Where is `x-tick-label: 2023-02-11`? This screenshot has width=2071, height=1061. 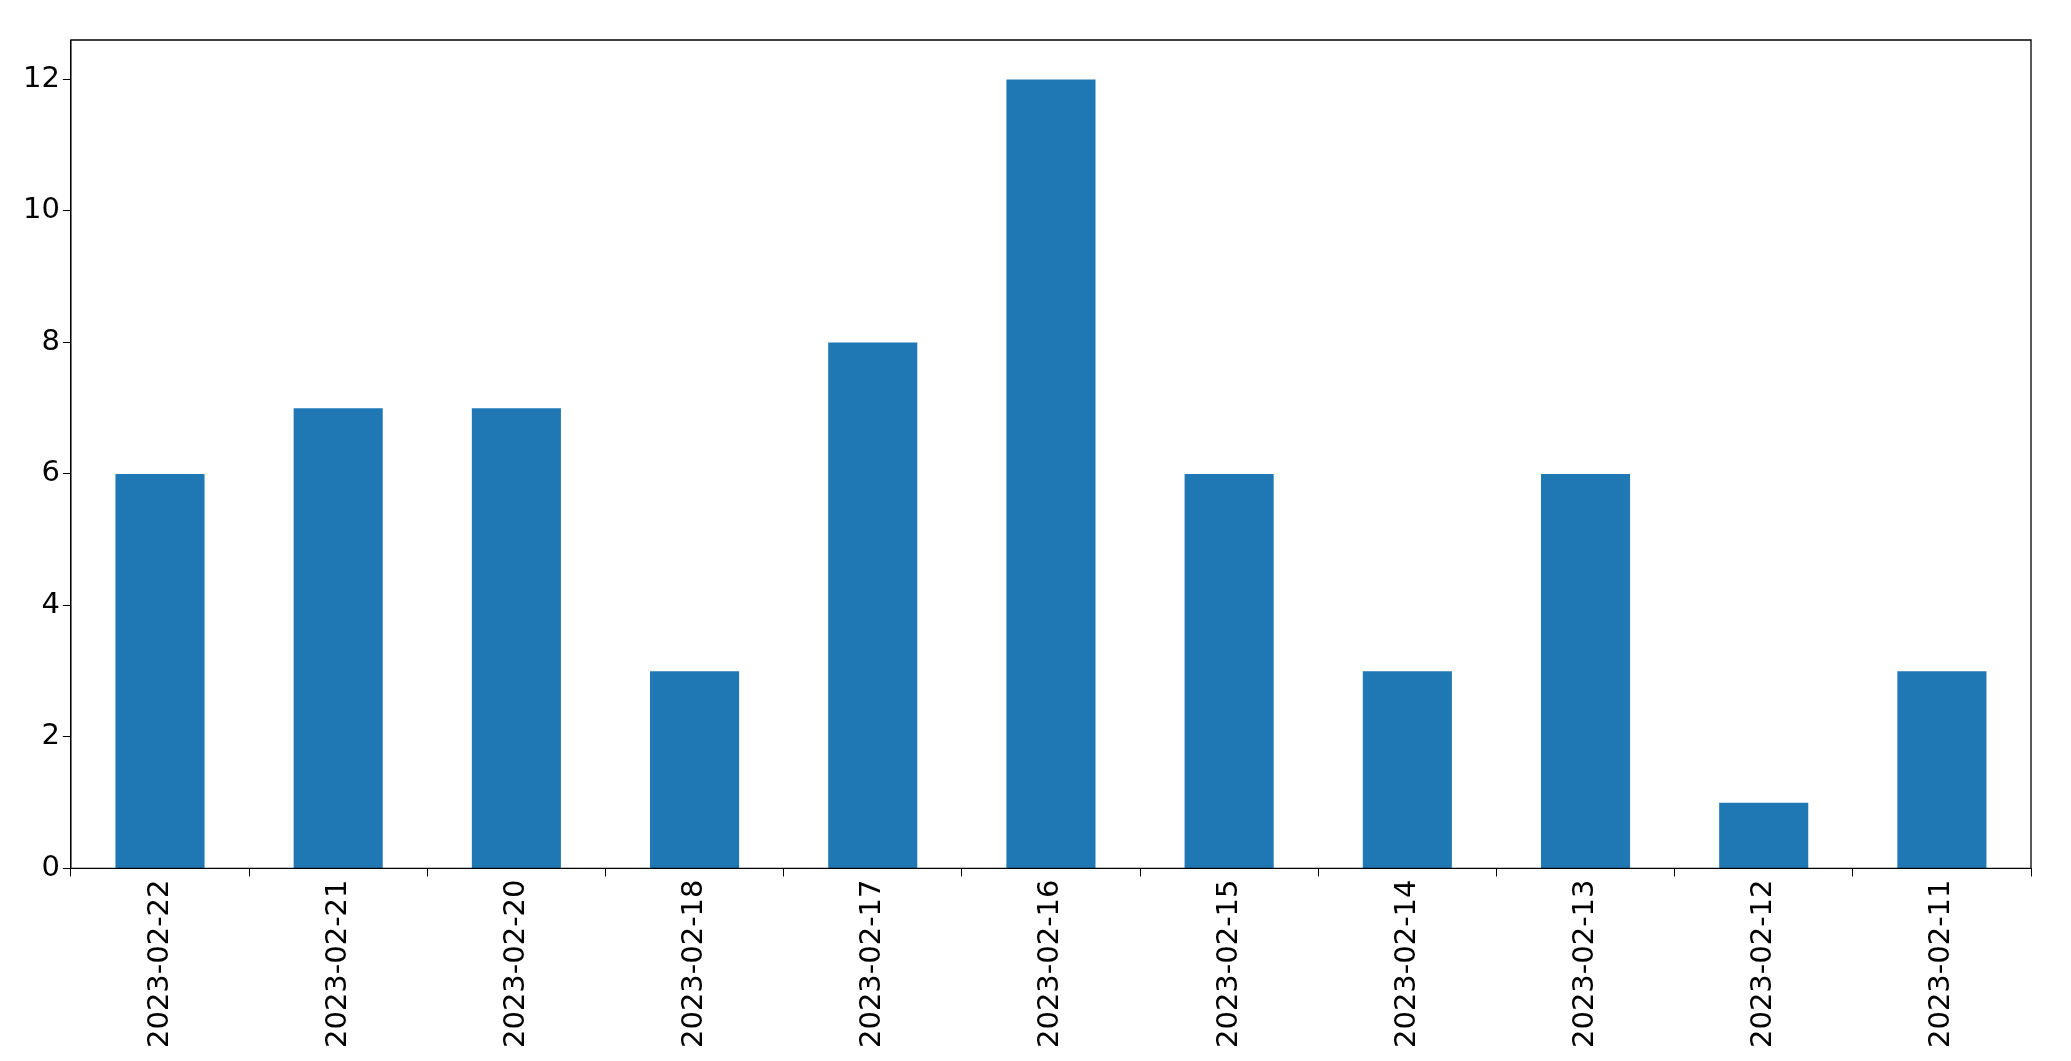 x-tick-label: 2023-02-11 is located at coordinates (1939, 964).